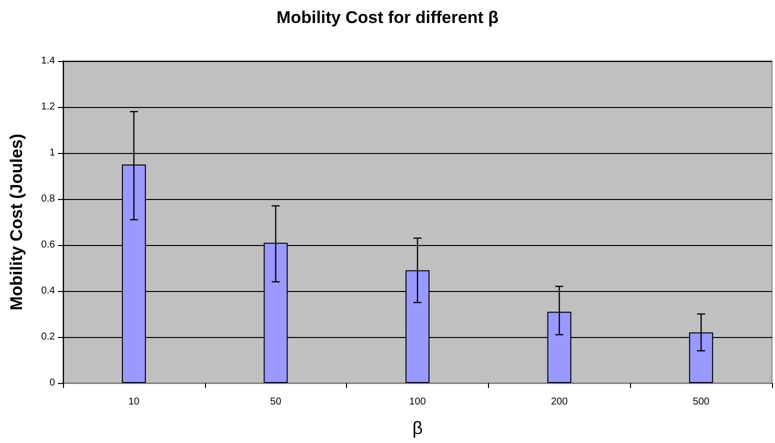 Image resolution: width=775 pixels, height=443 pixels. I want to click on chart-title: Mobility Cost for different β, so click(387, 17).